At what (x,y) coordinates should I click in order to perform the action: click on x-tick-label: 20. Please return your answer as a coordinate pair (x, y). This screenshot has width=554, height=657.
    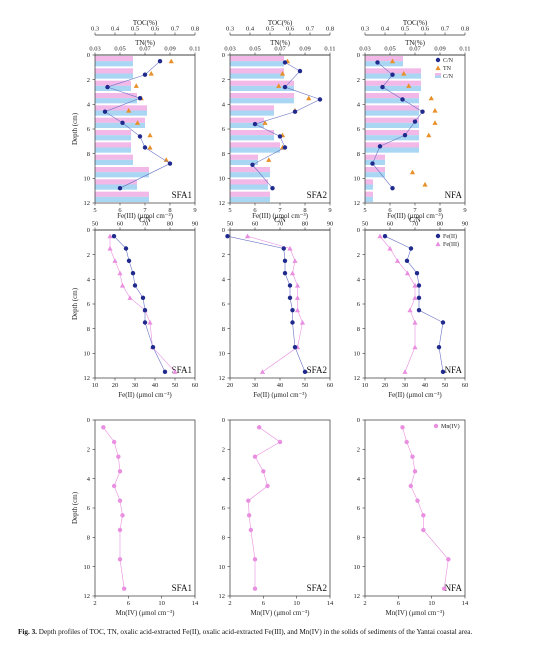
    Looking at the image, I should click on (385, 385).